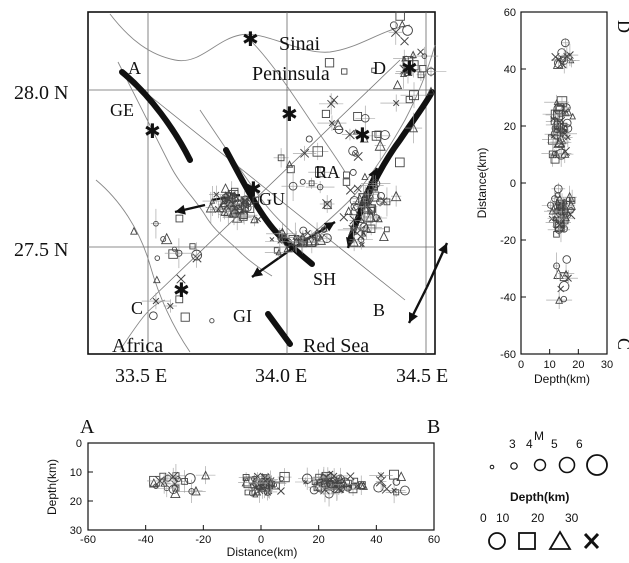 Image resolution: width=629 pixels, height=563 pixels. Describe the element at coordinates (260, 37) in the screenshot. I see `coastline-north` at that location.